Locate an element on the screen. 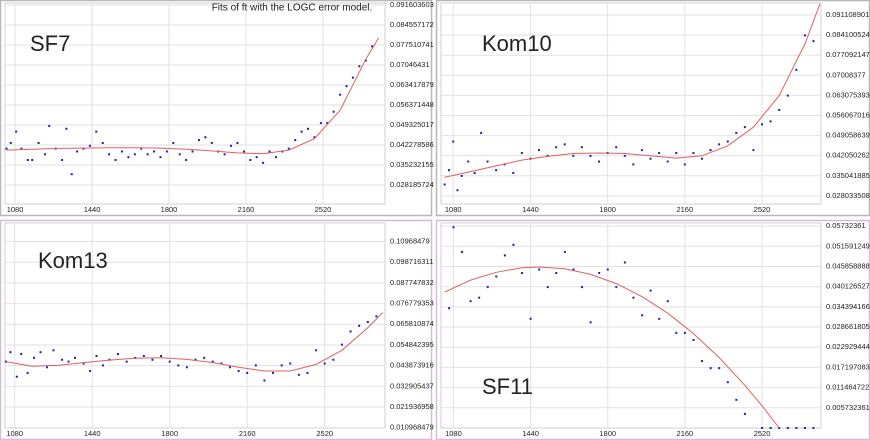  panel-label: SF11 is located at coordinates (507, 386).